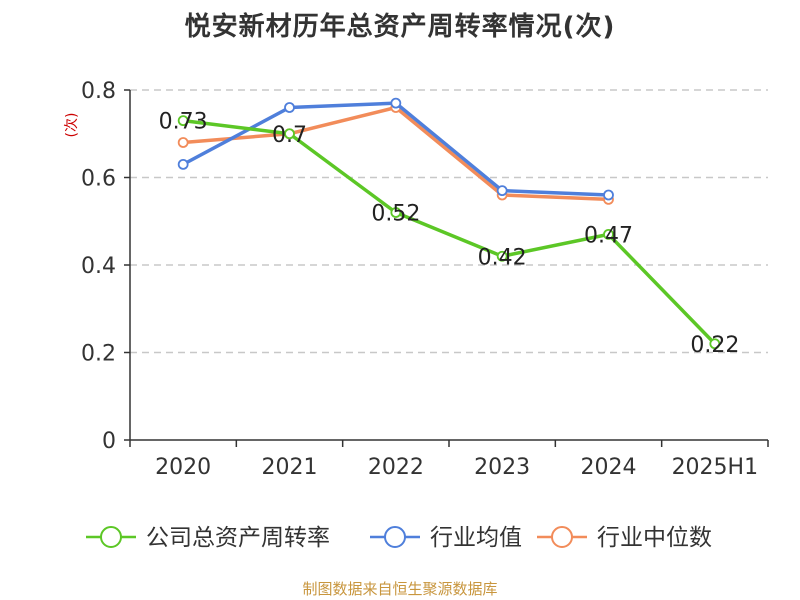  I want to click on data-label: 0.7, so click(289, 135).